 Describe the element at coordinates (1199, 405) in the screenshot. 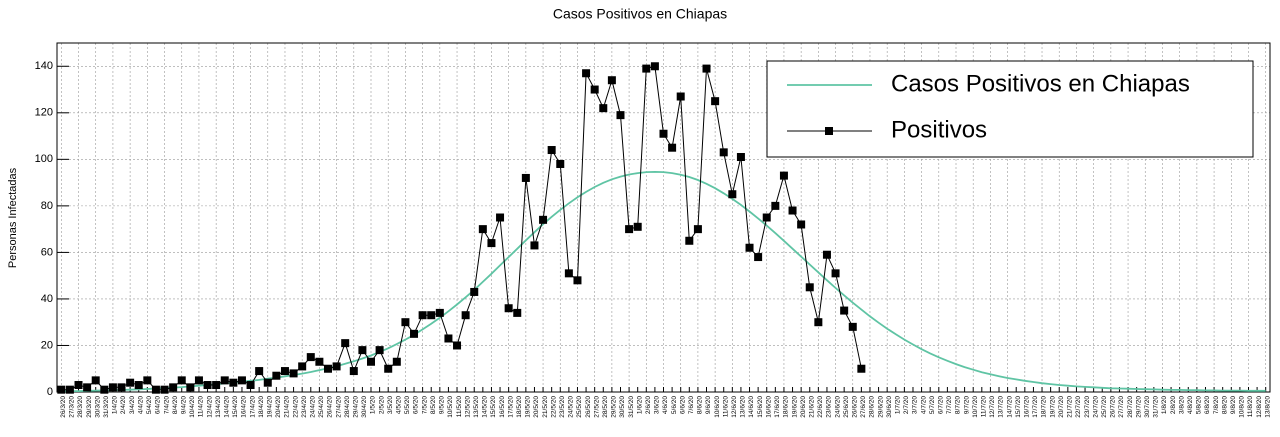

I see `x-tick-label: 5/8/20` at that location.